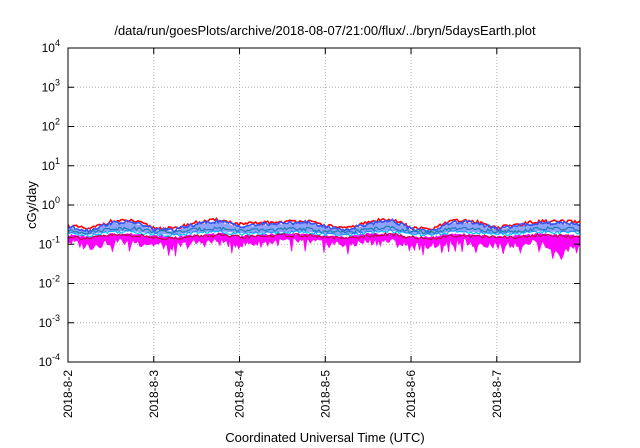 The image size is (640, 448). What do you see at coordinates (49, 321) in the screenshot?
I see `y-tick-label: 10⁻³` at bounding box center [49, 321].